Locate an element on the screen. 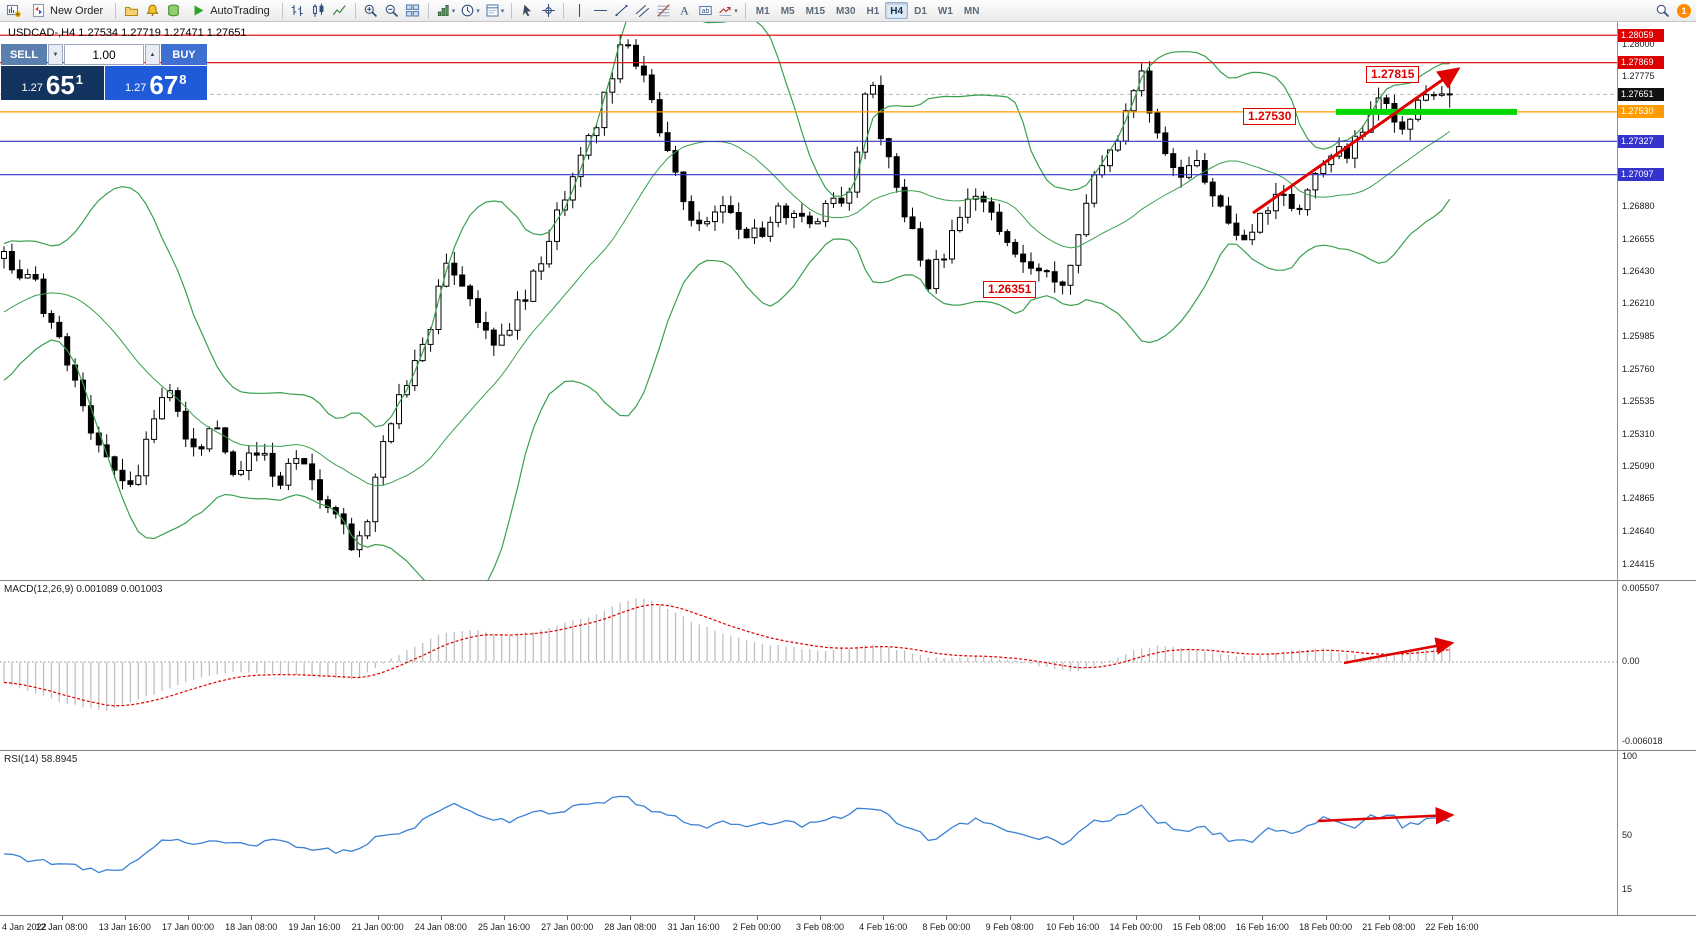 The image size is (1696, 939). zoom-in-button is located at coordinates (371, 10).